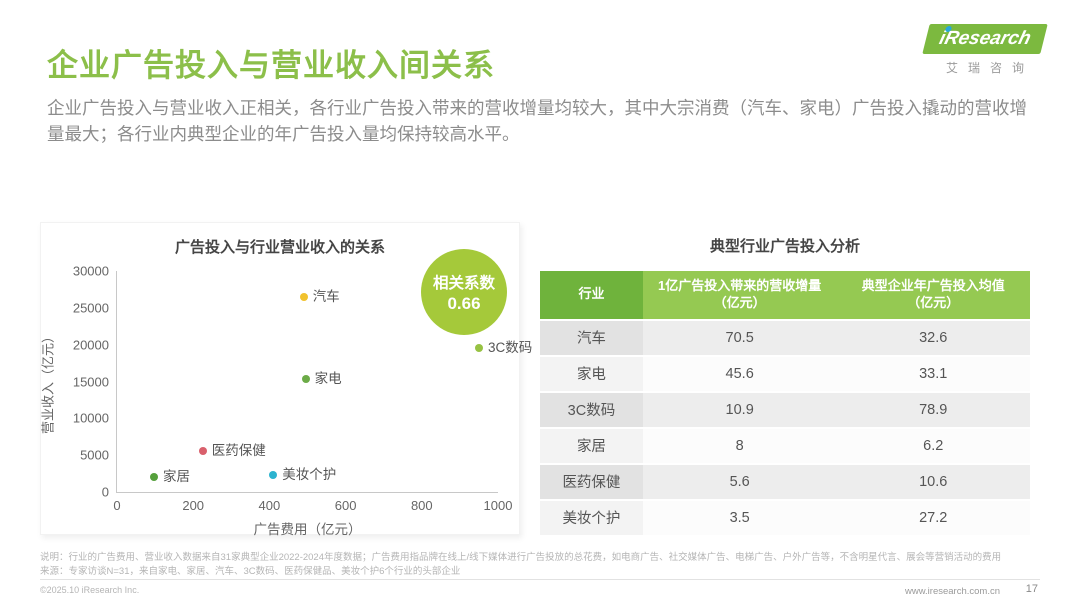 The width and height of the screenshot is (1080, 608). What do you see at coordinates (463, 283) in the screenshot?
I see `badge-label: 相关系数` at bounding box center [463, 283].